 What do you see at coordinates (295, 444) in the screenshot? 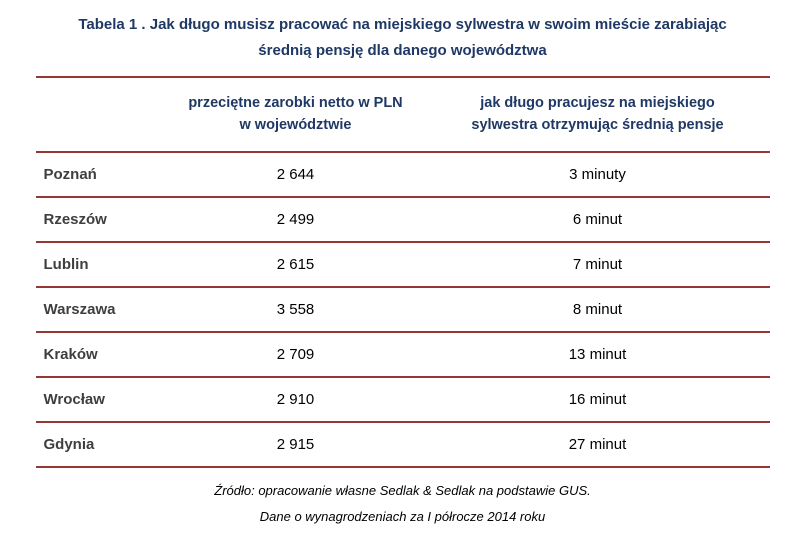
I see `salary-cell: 2 915` at bounding box center [295, 444].